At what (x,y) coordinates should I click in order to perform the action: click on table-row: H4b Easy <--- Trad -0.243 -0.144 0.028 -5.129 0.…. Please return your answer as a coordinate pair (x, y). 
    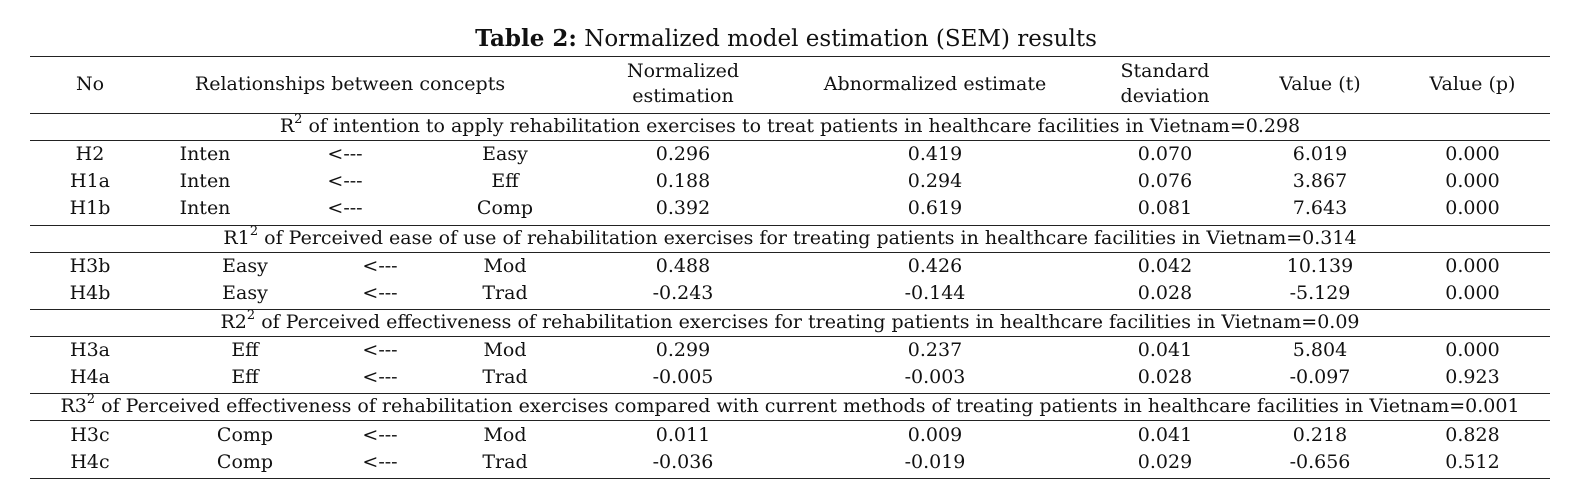
    Looking at the image, I should click on (790, 293).